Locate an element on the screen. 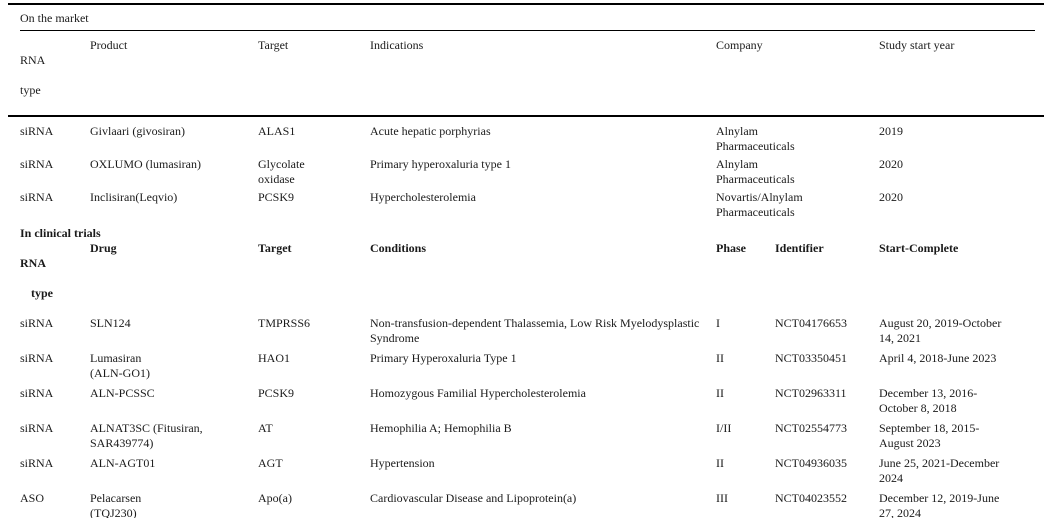 This screenshot has width=1052, height=518. clinical-header-rna-line2: type is located at coordinates (42, 293).